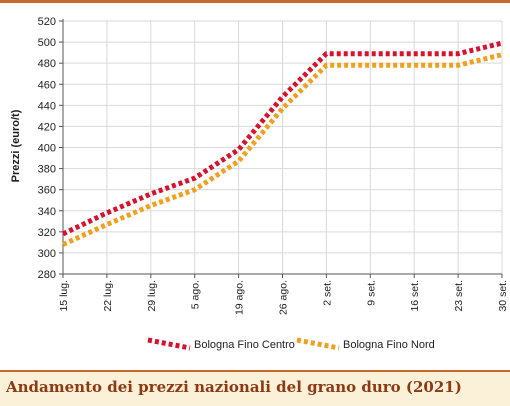 This screenshot has width=510, height=406. Describe the element at coordinates (47, 85) in the screenshot. I see `y-tick-label: 460` at that location.